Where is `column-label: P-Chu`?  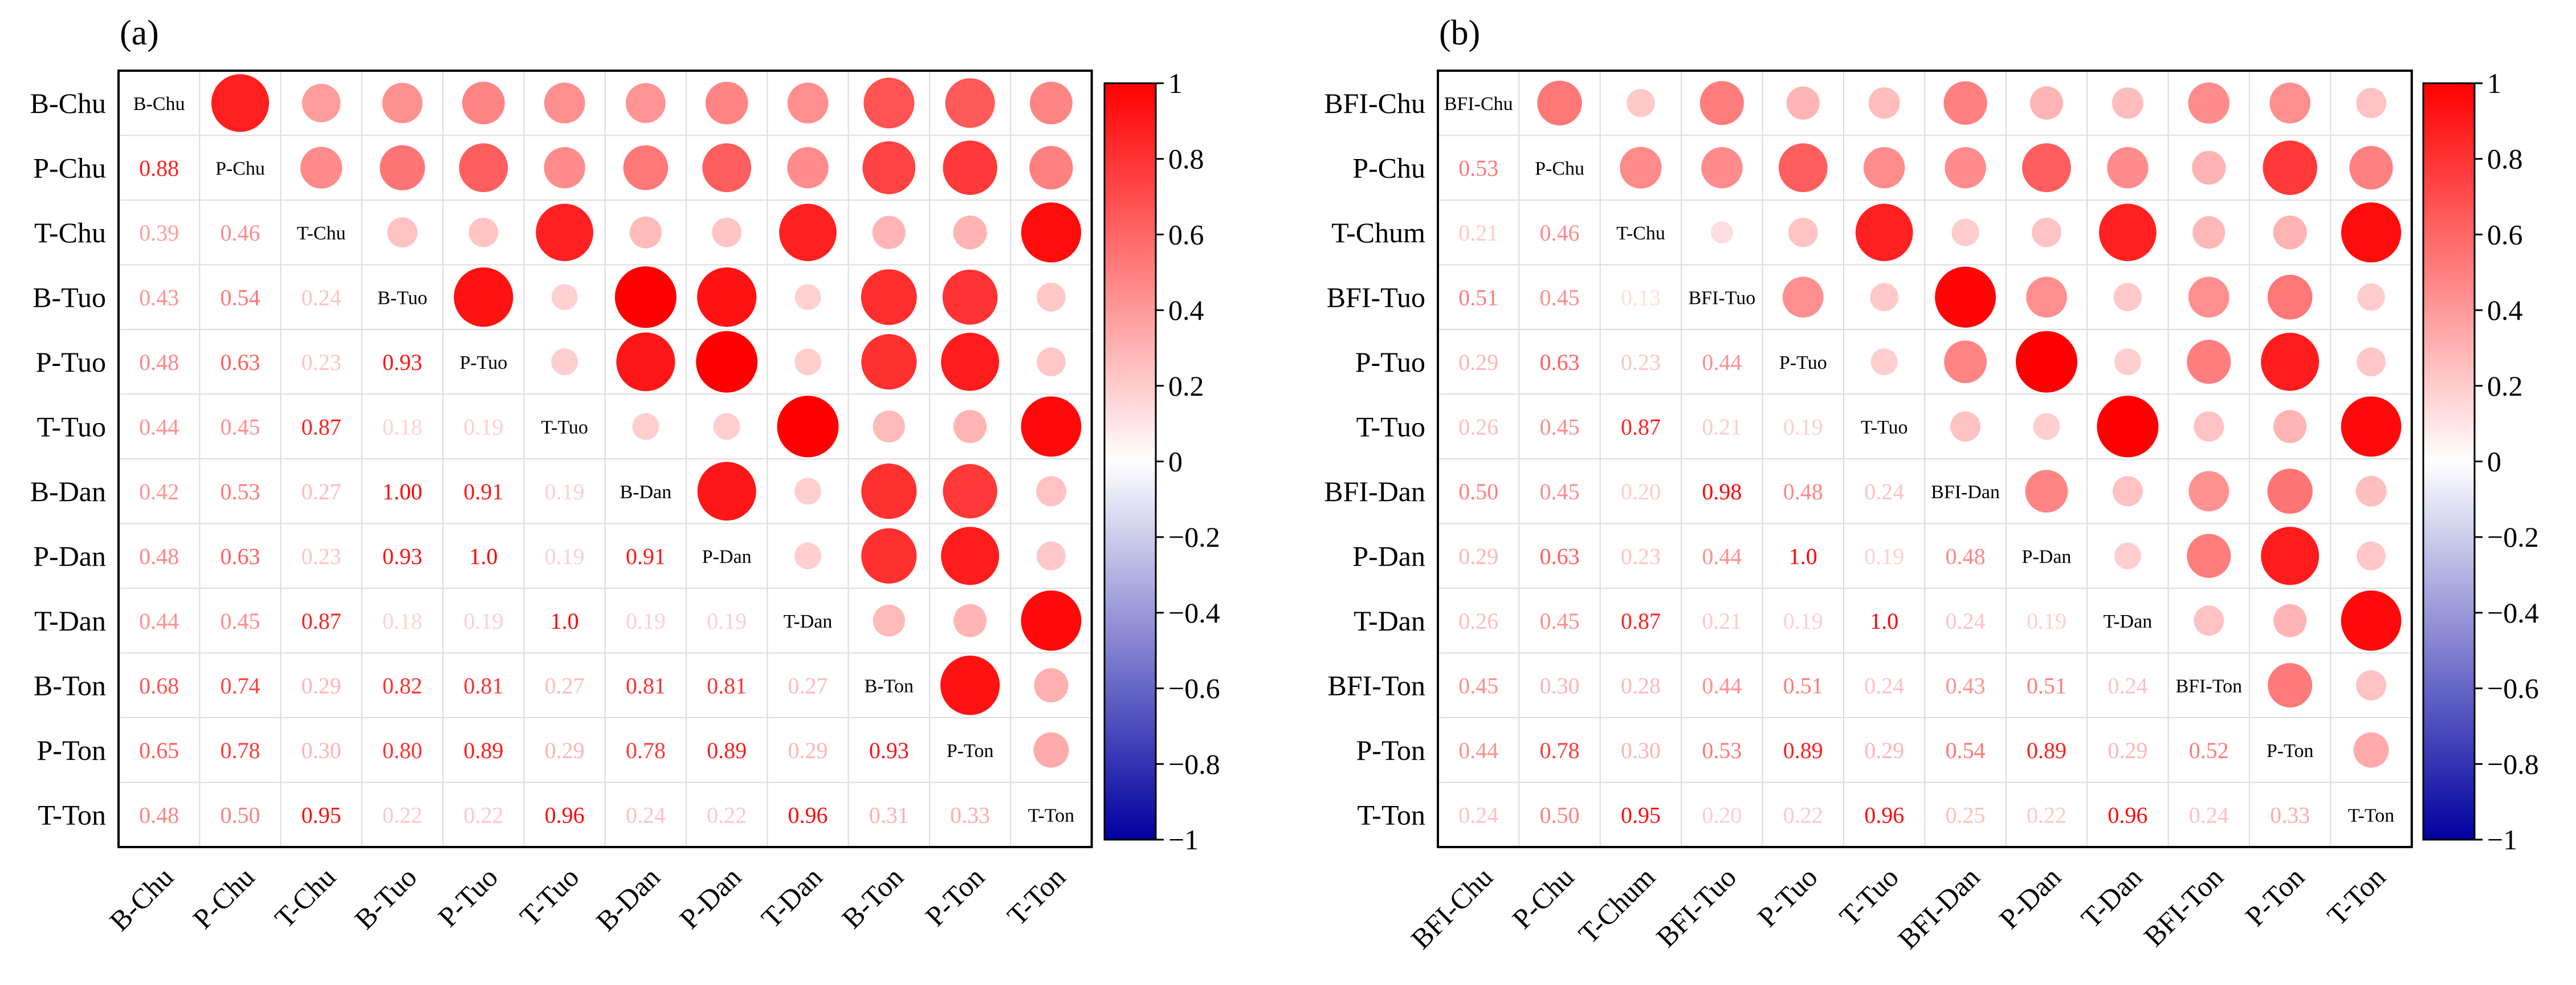
column-label: P-Chu is located at coordinates (223, 898).